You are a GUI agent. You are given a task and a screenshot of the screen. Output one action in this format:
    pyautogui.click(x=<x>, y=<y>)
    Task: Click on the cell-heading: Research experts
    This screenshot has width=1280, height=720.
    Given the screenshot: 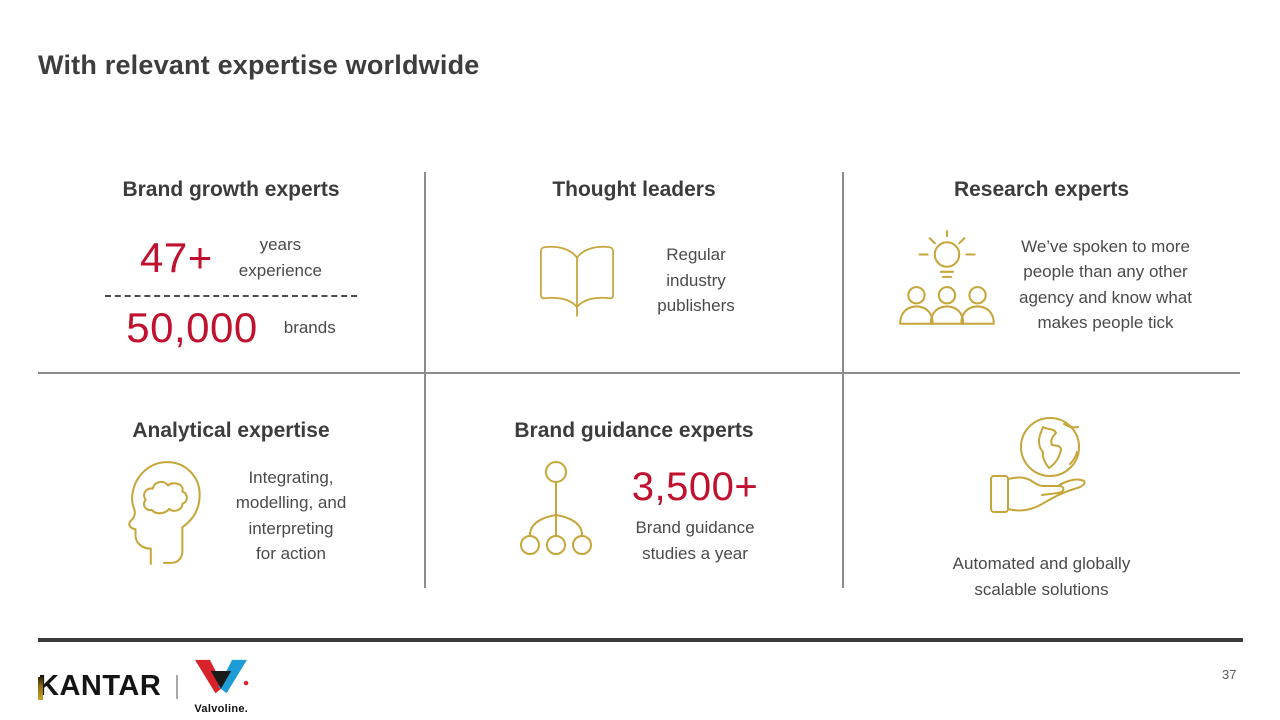 What is the action you would take?
    pyautogui.click(x=1041, y=189)
    